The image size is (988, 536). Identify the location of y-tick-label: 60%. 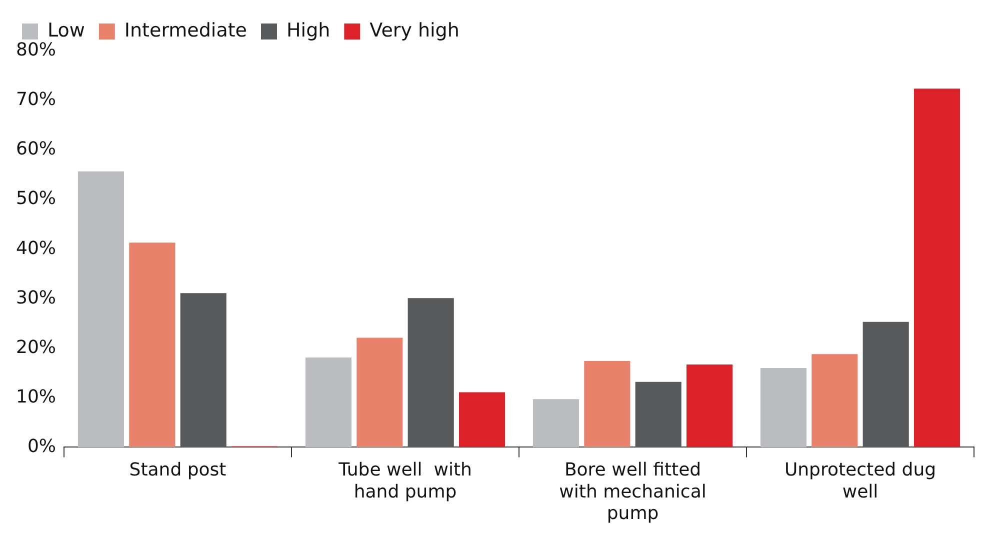
(36, 149).